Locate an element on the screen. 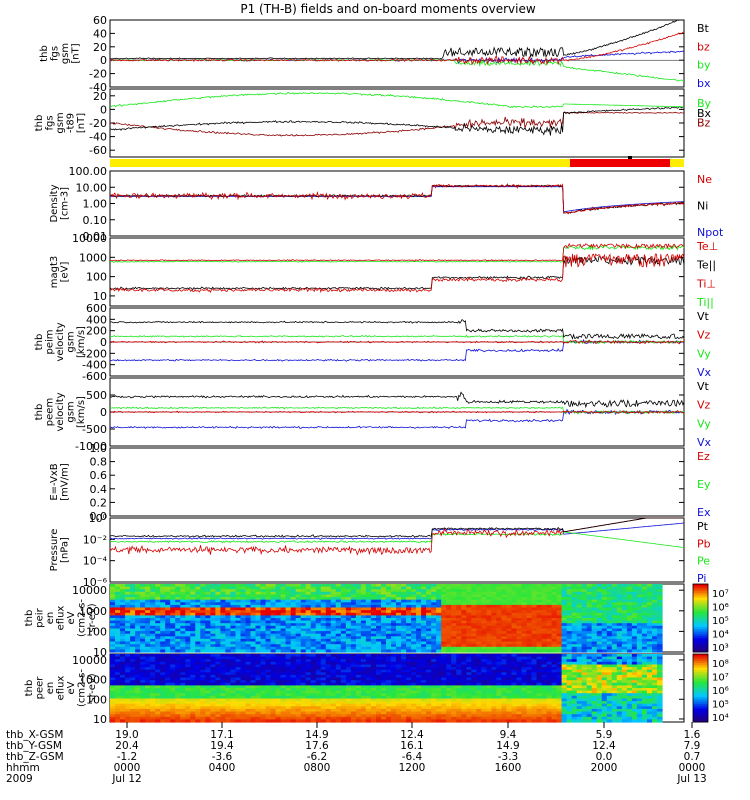 This screenshot has height=800, width=750. y-tick-label: 10 is located at coordinates (100, 719).